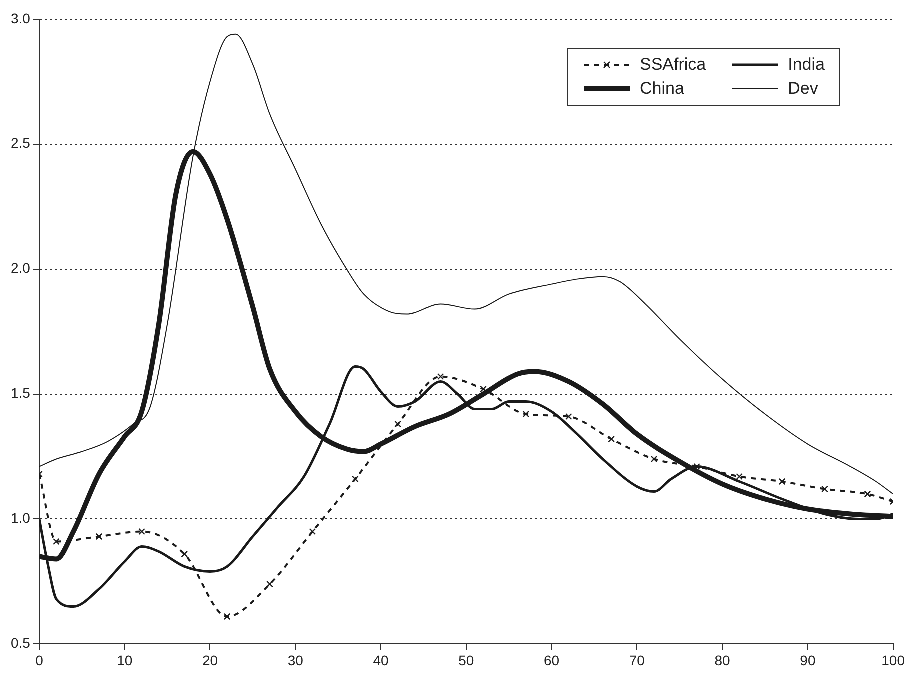 This screenshot has width=910, height=679. I want to click on y-tick-label: 1.0, so click(20, 518).